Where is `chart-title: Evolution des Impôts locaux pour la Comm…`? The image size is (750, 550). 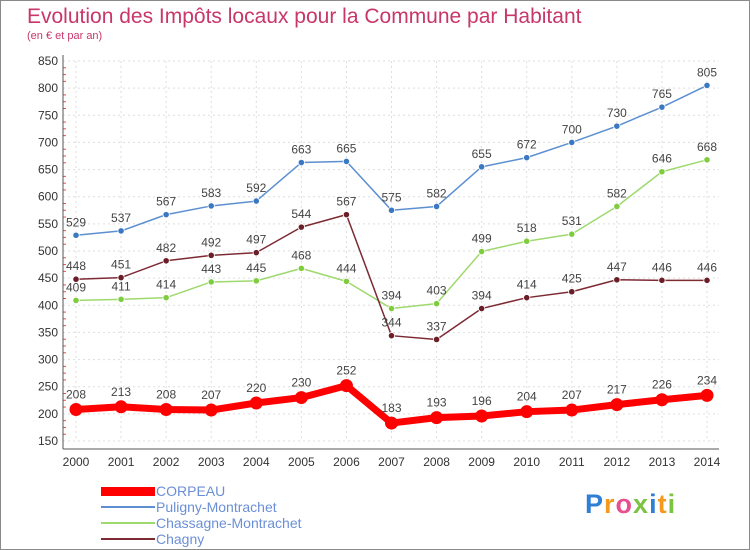 chart-title: Evolution des Impôts locaux pour la Comm… is located at coordinates (304, 16).